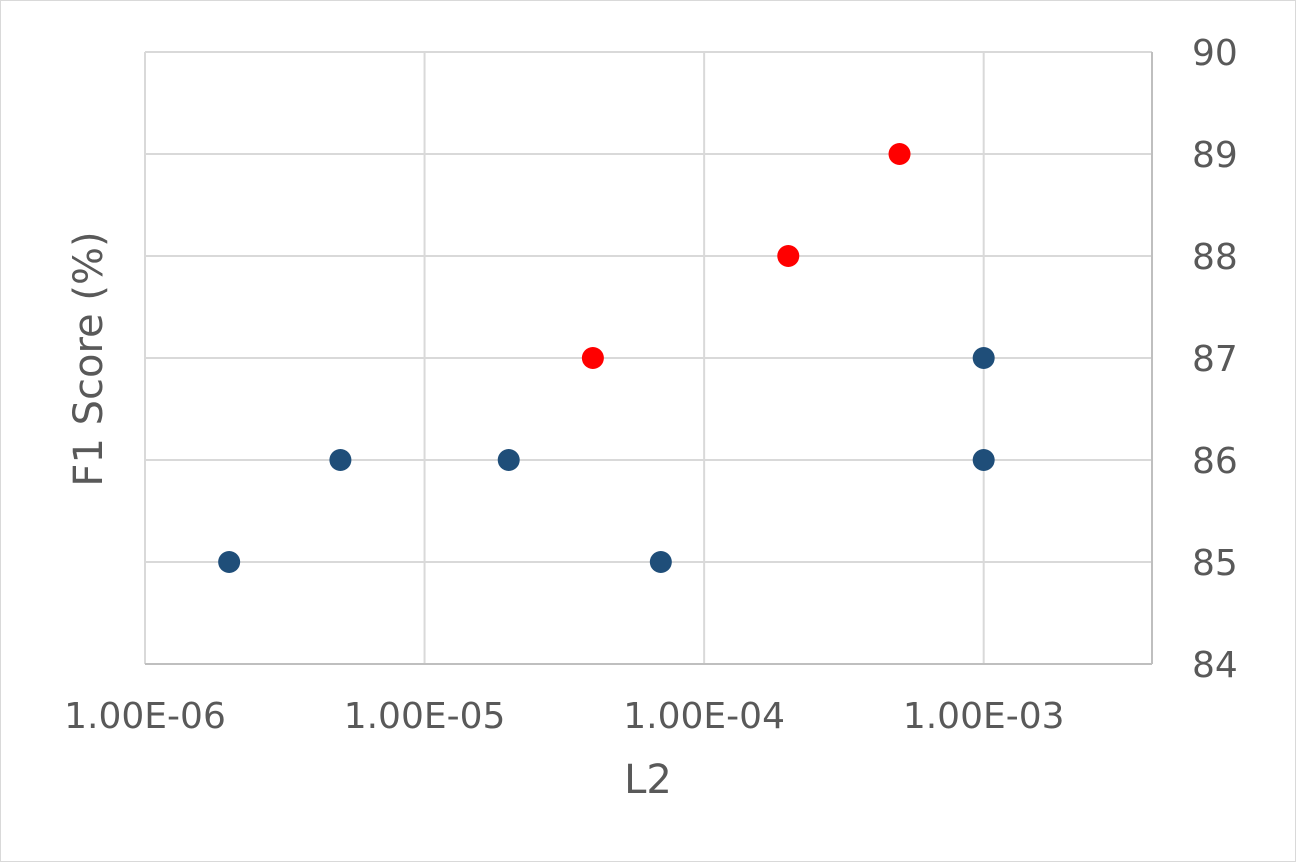 Image resolution: width=1298 pixels, height=864 pixels. I want to click on y-axis-title: F1 Score (%), so click(89, 358).